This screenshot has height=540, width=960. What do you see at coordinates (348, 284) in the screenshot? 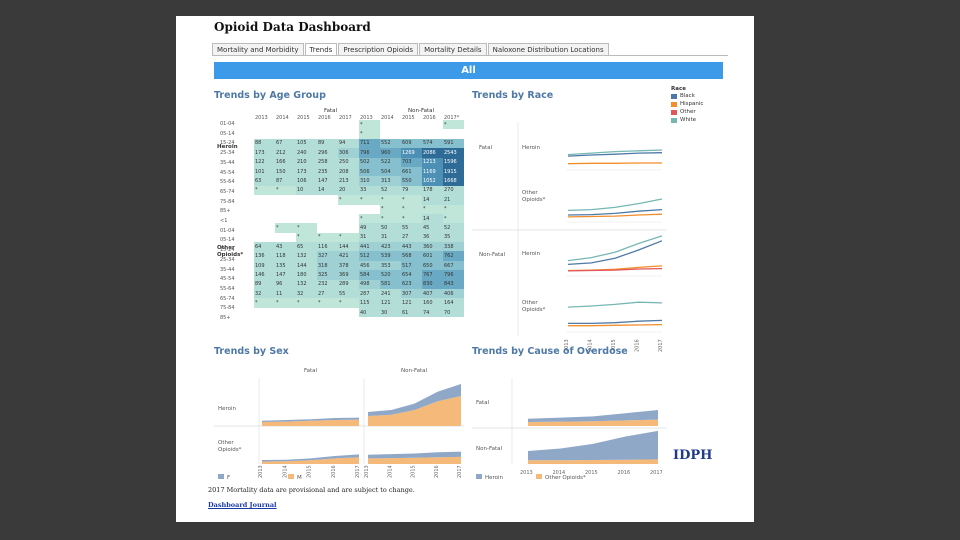
I see `heat-cell: 289` at bounding box center [348, 284].